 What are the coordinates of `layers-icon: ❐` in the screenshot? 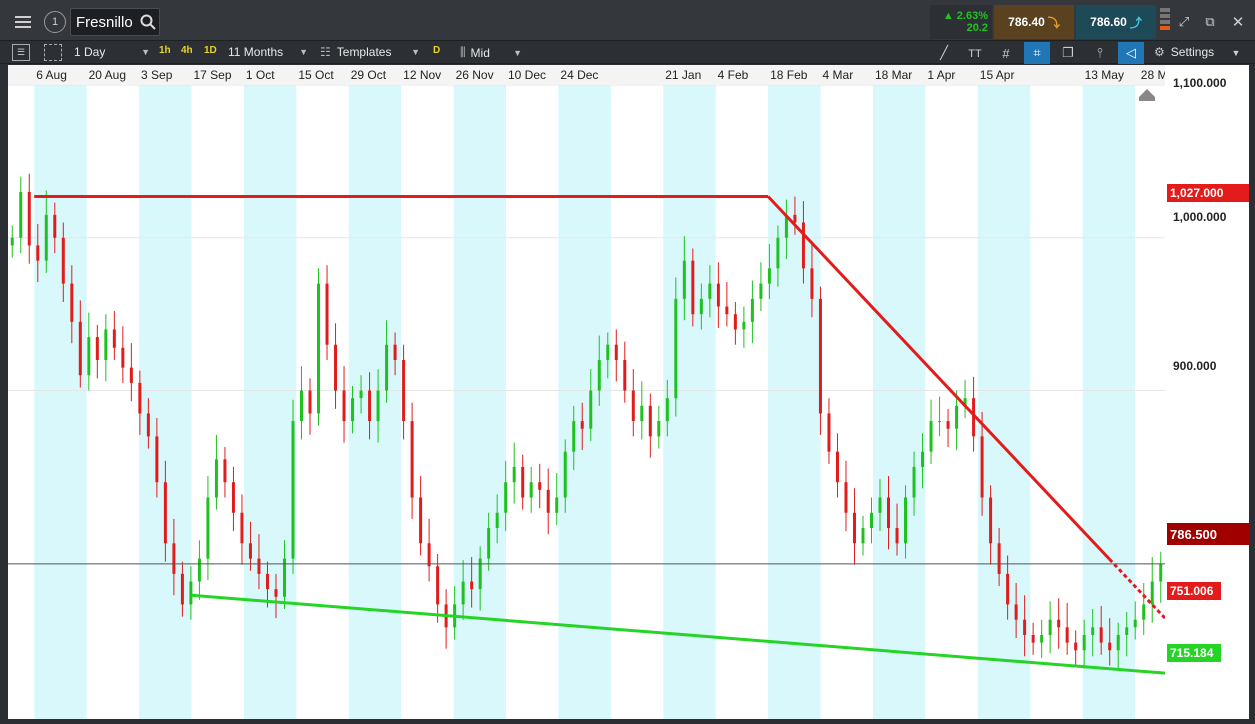 It's located at (1068, 52).